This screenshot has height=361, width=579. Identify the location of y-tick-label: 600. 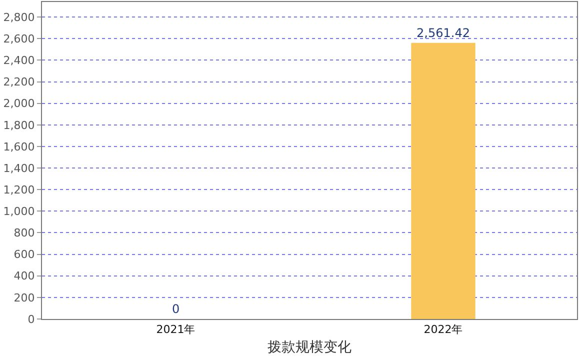
(24, 255).